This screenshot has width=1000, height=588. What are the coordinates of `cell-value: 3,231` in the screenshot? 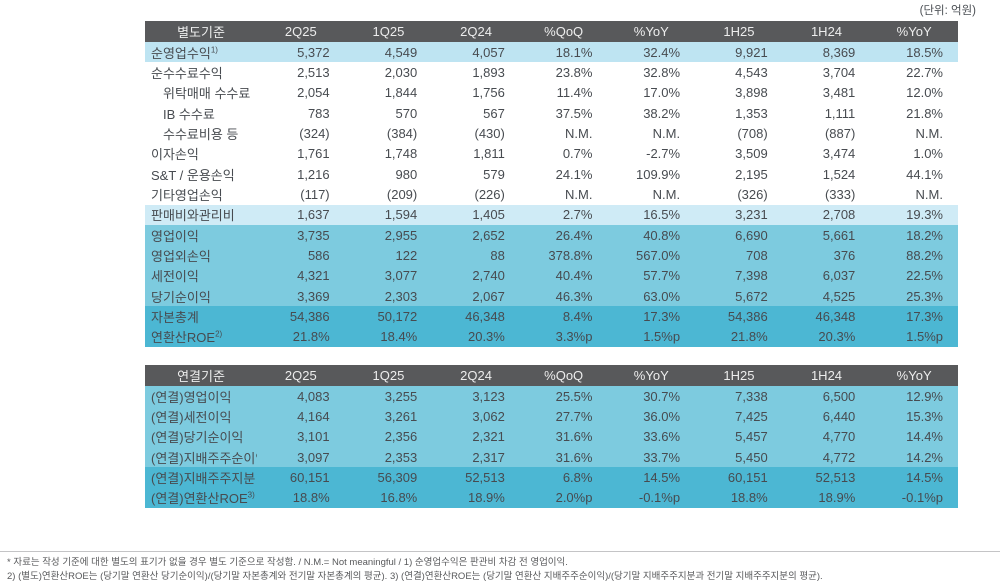 It's located at (751, 215).